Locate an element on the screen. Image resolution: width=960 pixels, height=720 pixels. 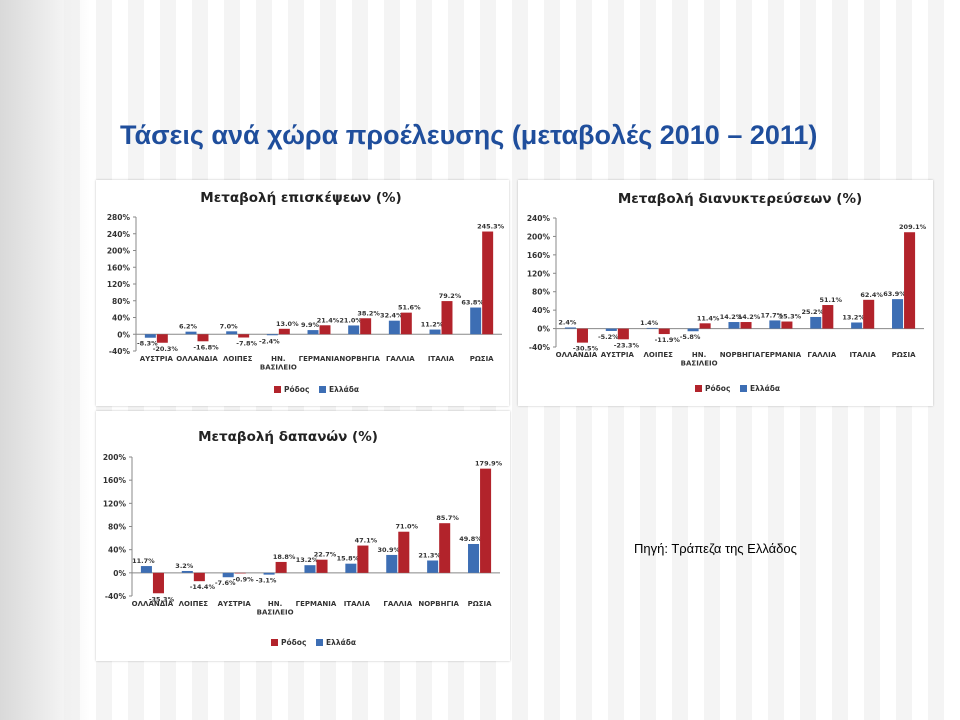
data-label: -11.9% is located at coordinates (668, 340).